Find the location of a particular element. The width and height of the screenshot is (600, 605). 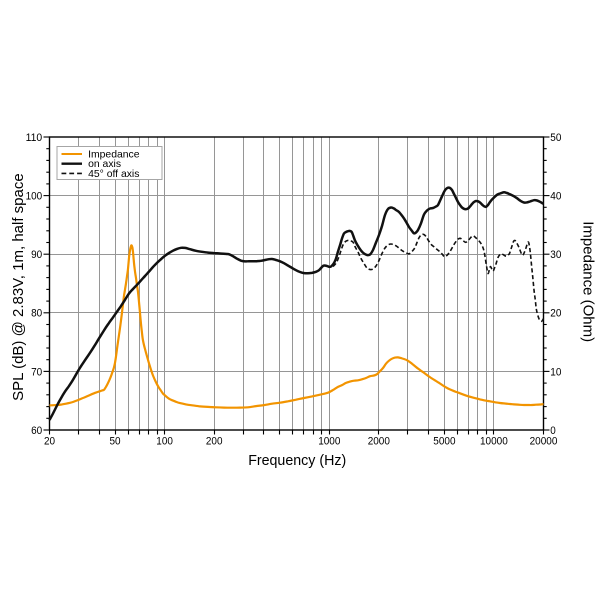

svg-text: on axis is located at coordinates (104, 164).